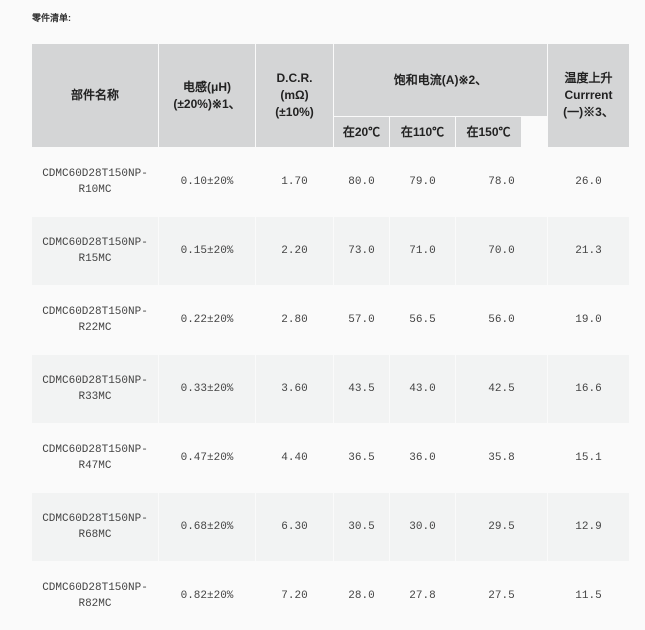 This screenshot has width=645, height=630. What do you see at coordinates (422, 389) in the screenshot?
I see `cell-sat-110: 43.0` at bounding box center [422, 389].